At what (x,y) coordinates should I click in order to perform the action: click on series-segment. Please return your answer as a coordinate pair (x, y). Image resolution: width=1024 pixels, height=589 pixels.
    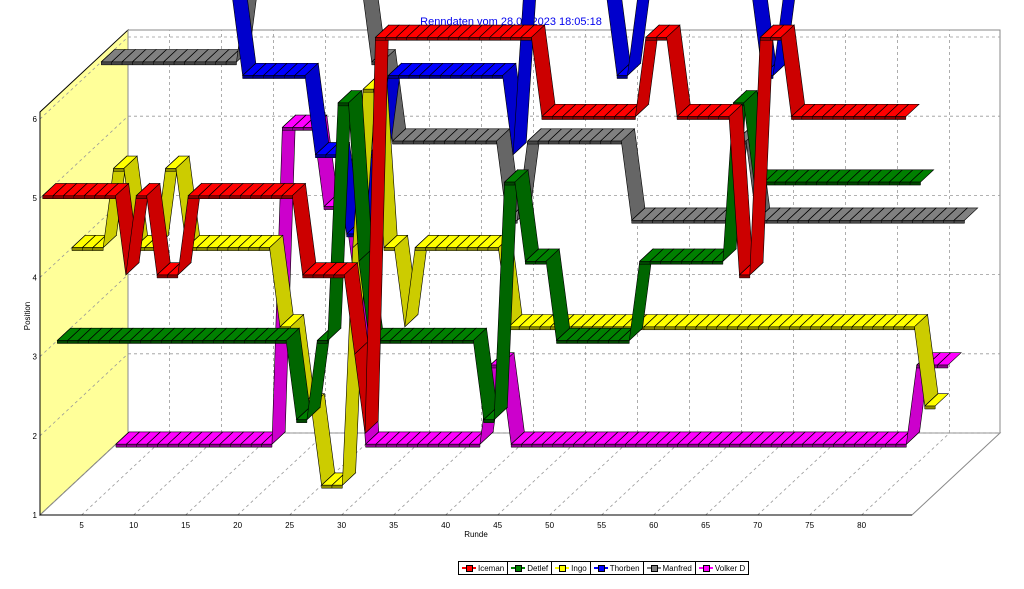
    Looking at the image, I should click on (638, 38).